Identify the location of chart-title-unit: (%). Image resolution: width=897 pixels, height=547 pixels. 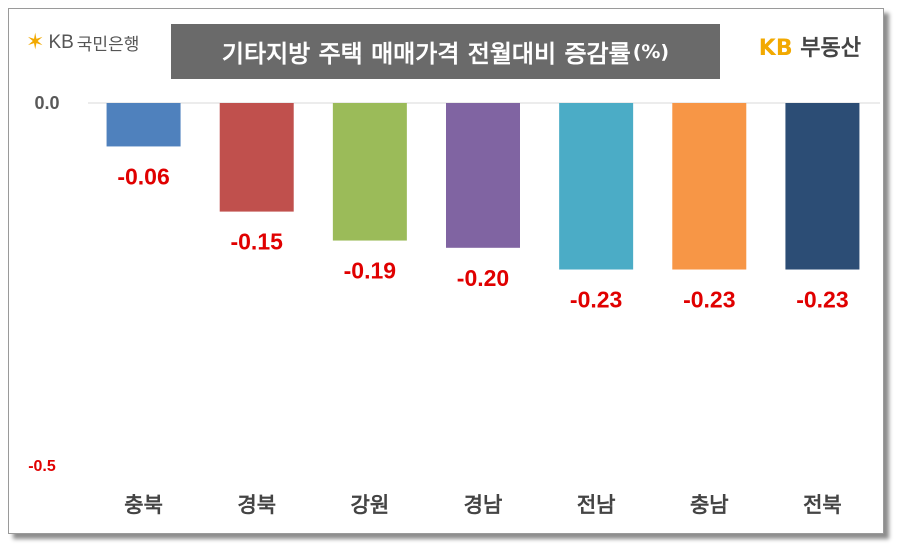
(651, 51).